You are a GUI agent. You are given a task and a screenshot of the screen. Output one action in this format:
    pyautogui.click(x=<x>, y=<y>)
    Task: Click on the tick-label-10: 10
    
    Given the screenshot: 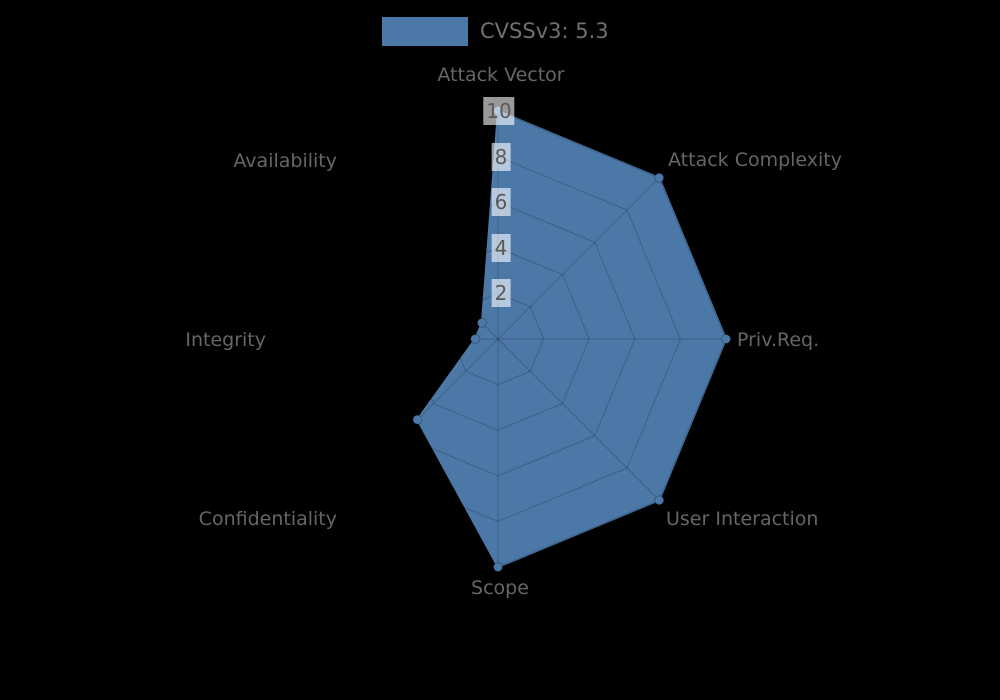 What is the action you would take?
    pyautogui.click(x=499, y=111)
    